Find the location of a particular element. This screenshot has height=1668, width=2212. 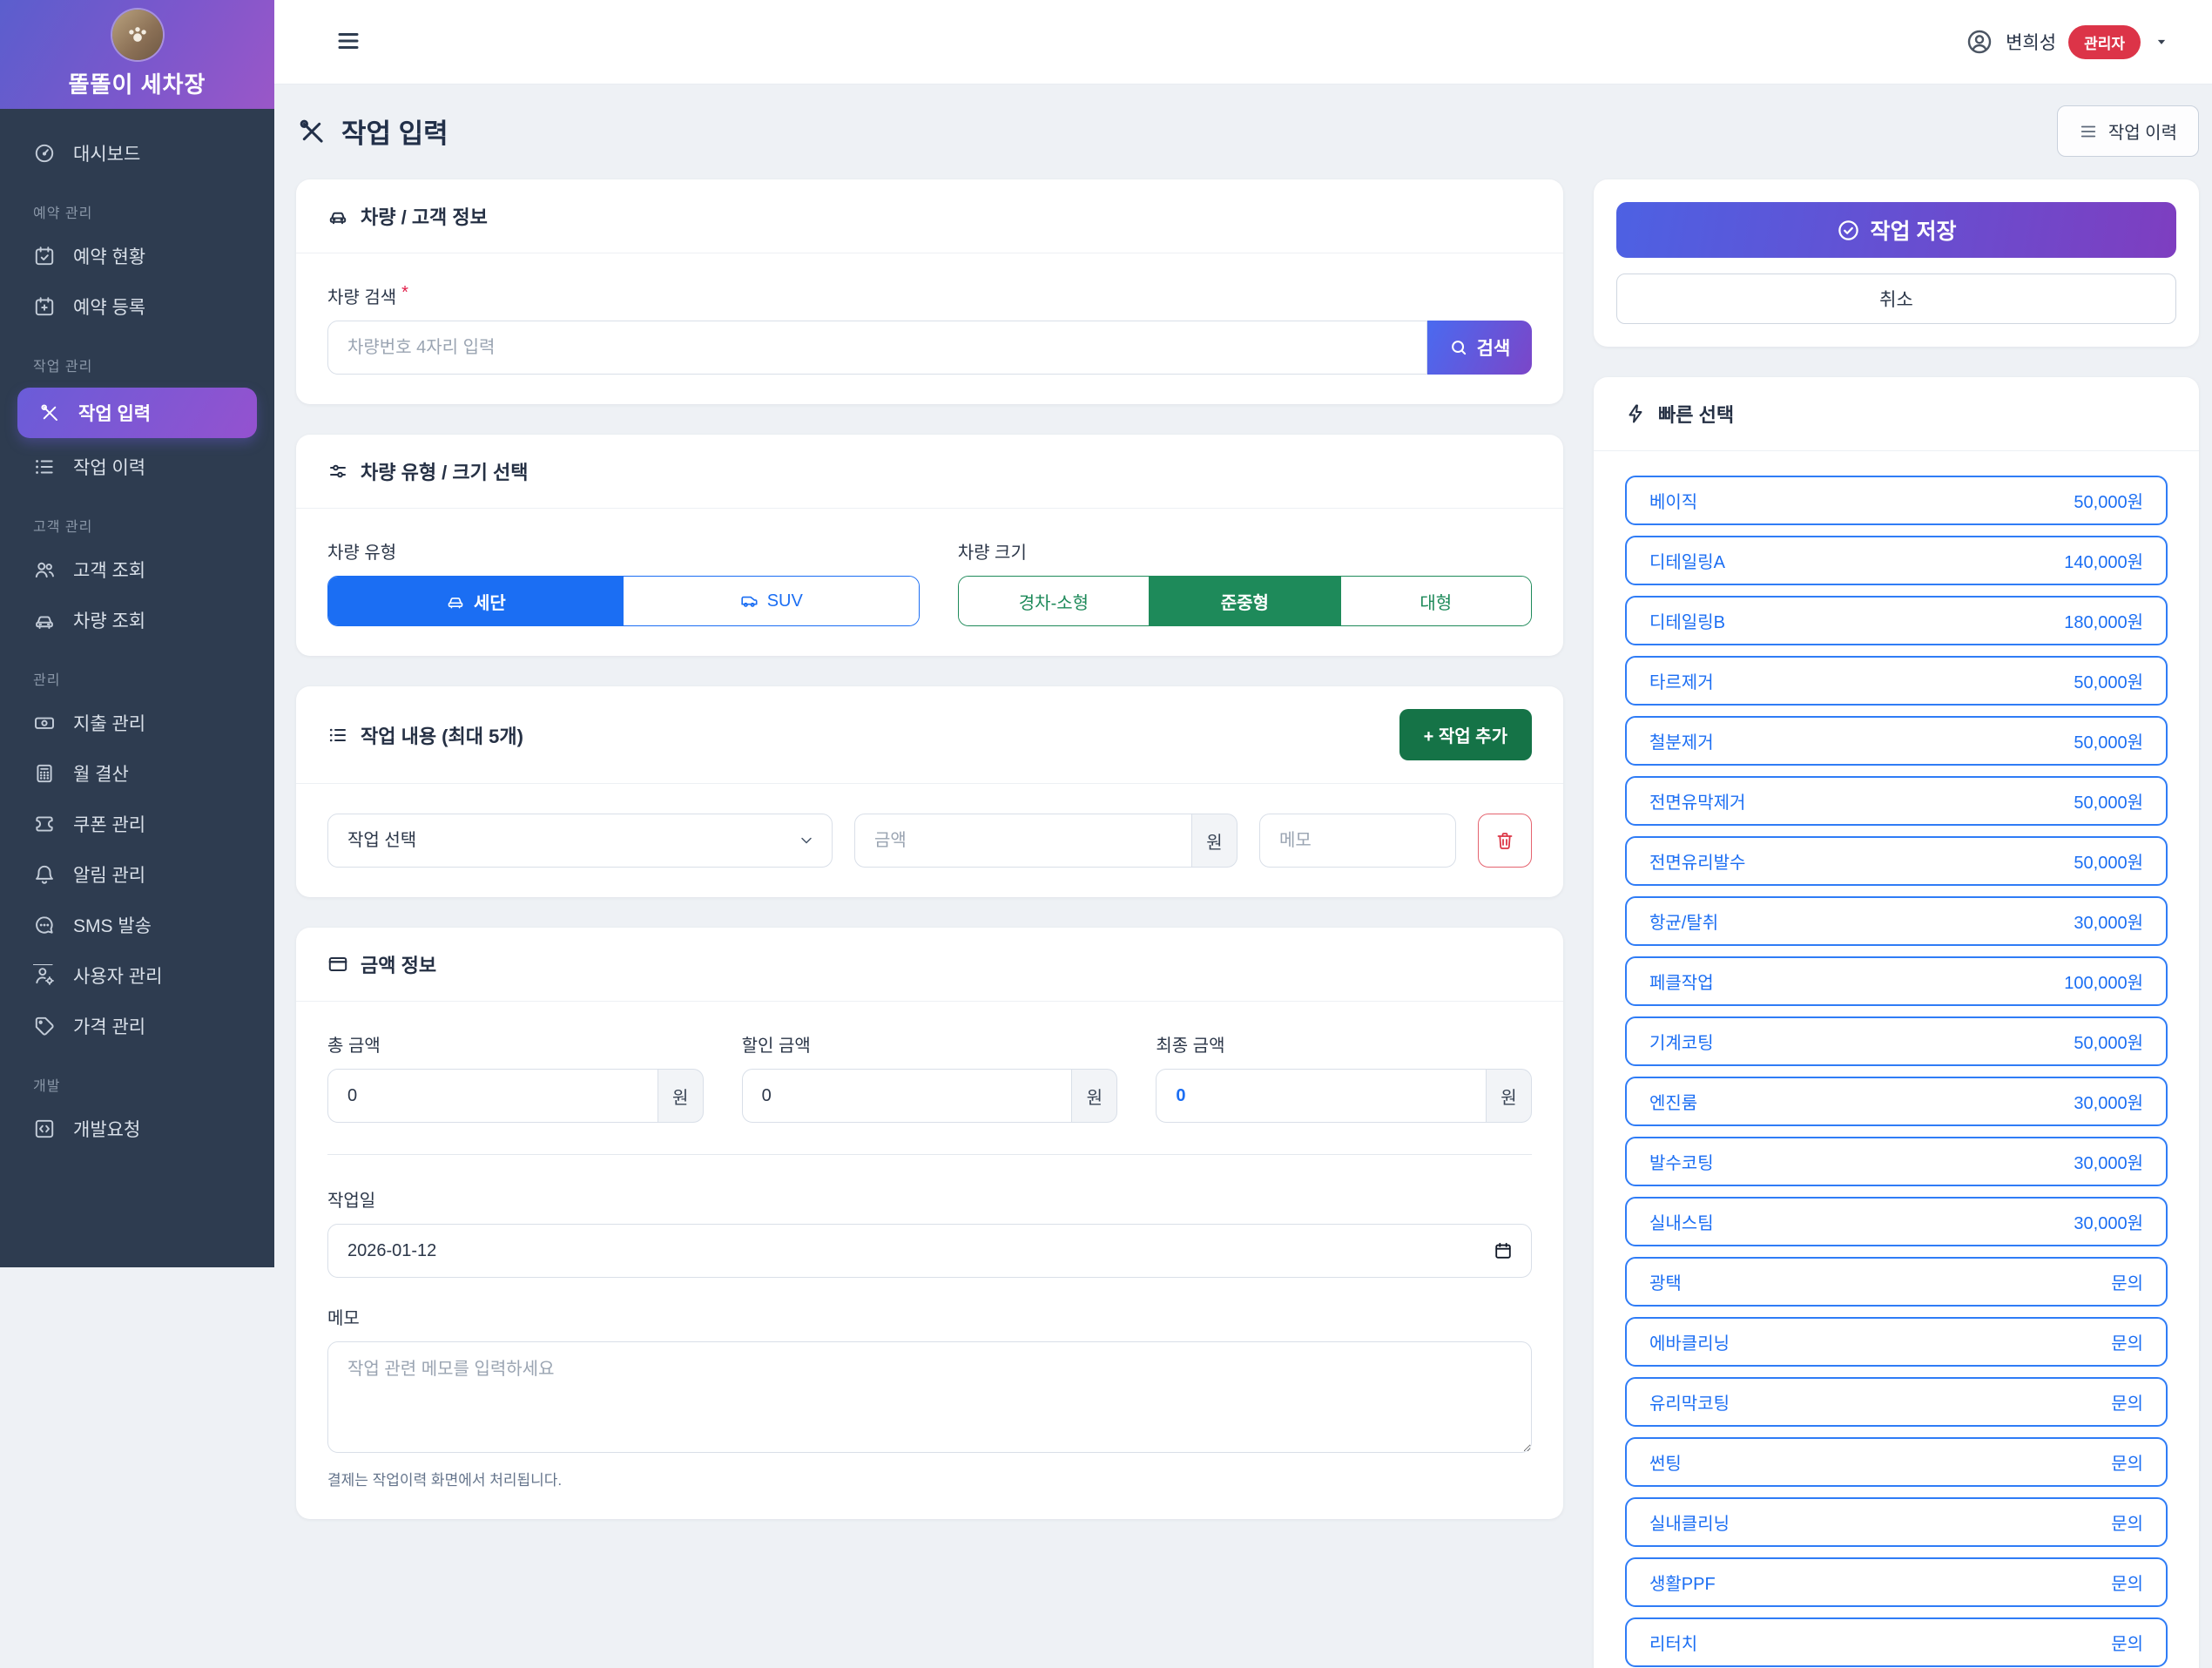

quick-item-label: 에바클리닝 is located at coordinates (1690, 1344).